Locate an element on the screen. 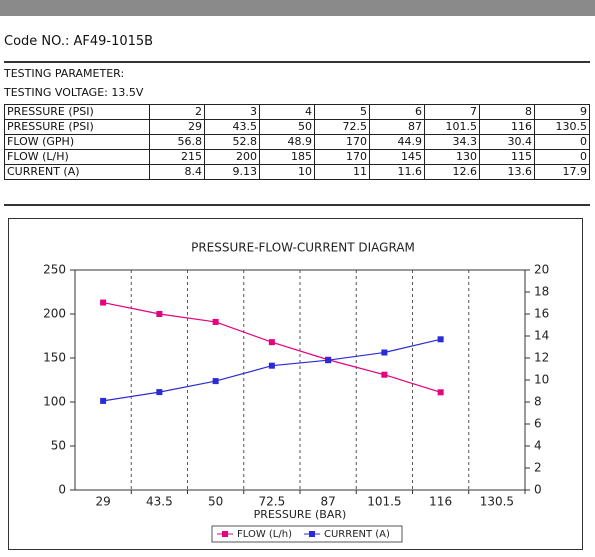 The width and height of the screenshot is (595, 557). table-cell: 9 is located at coordinates (562, 112).